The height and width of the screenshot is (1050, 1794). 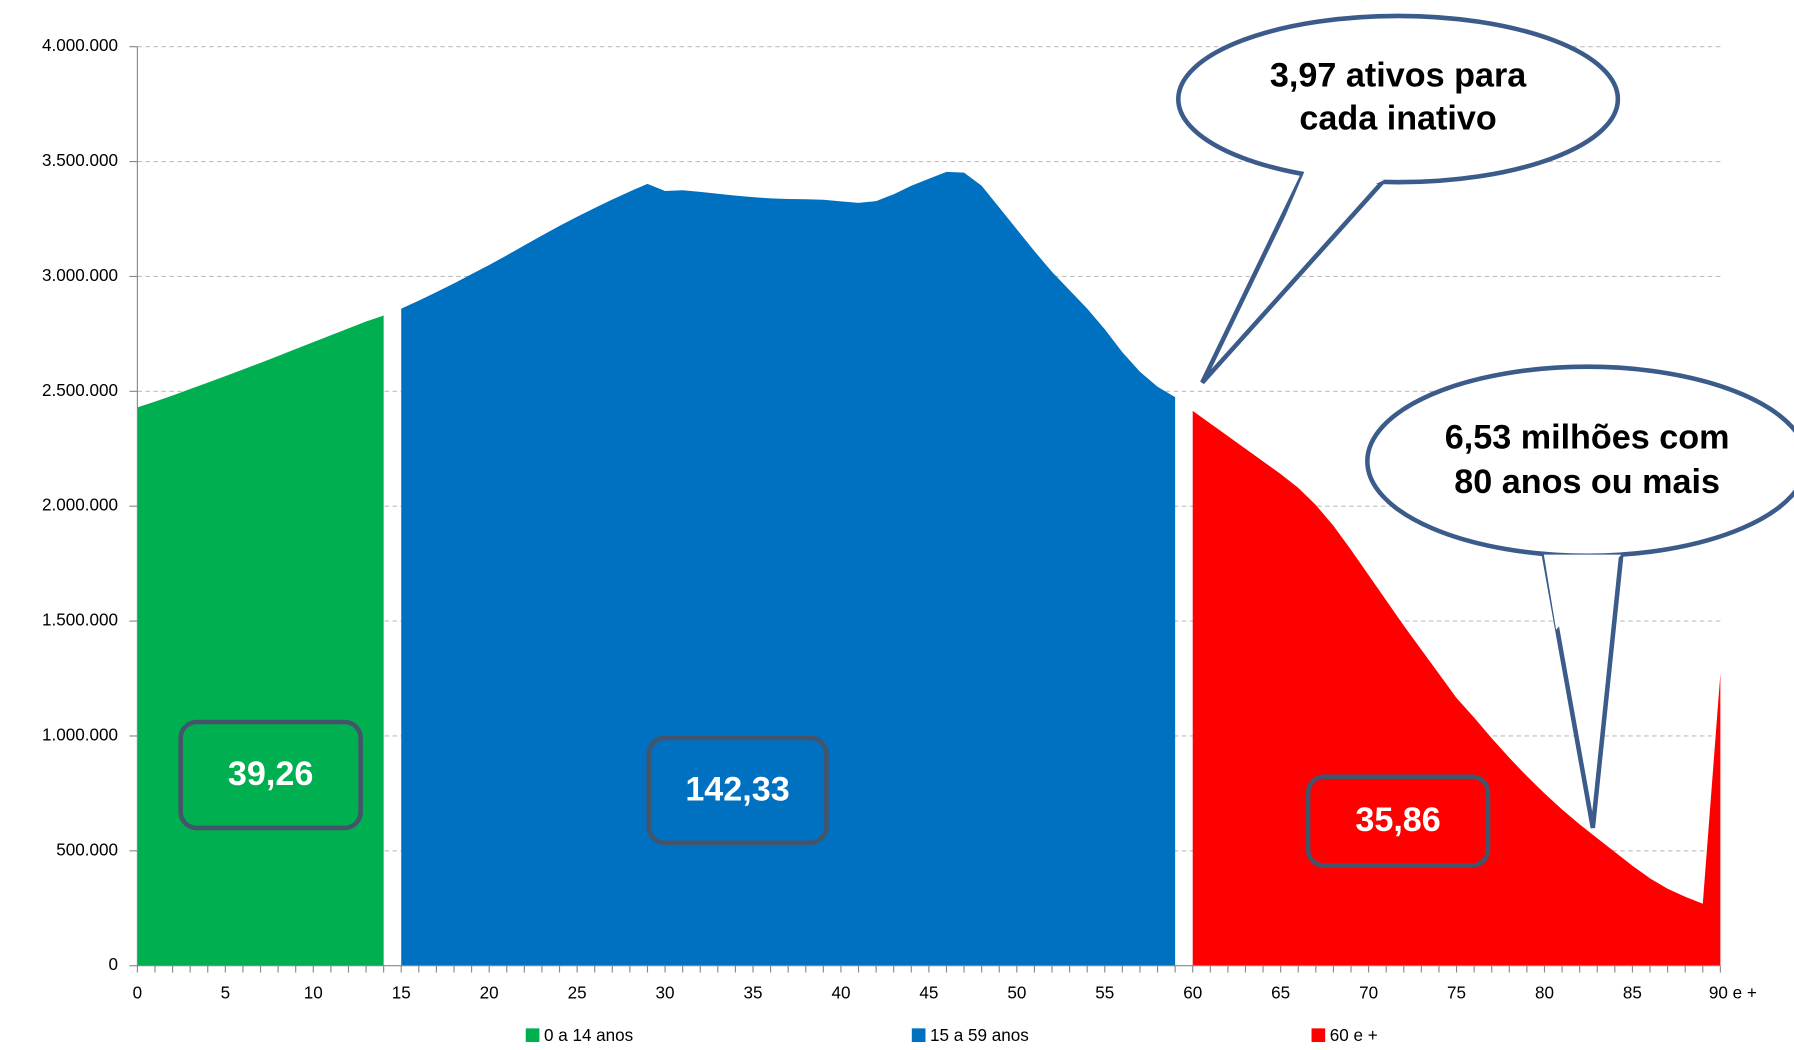 What do you see at coordinates (1192, 993) in the screenshot?
I see `x-tick-label: 60` at bounding box center [1192, 993].